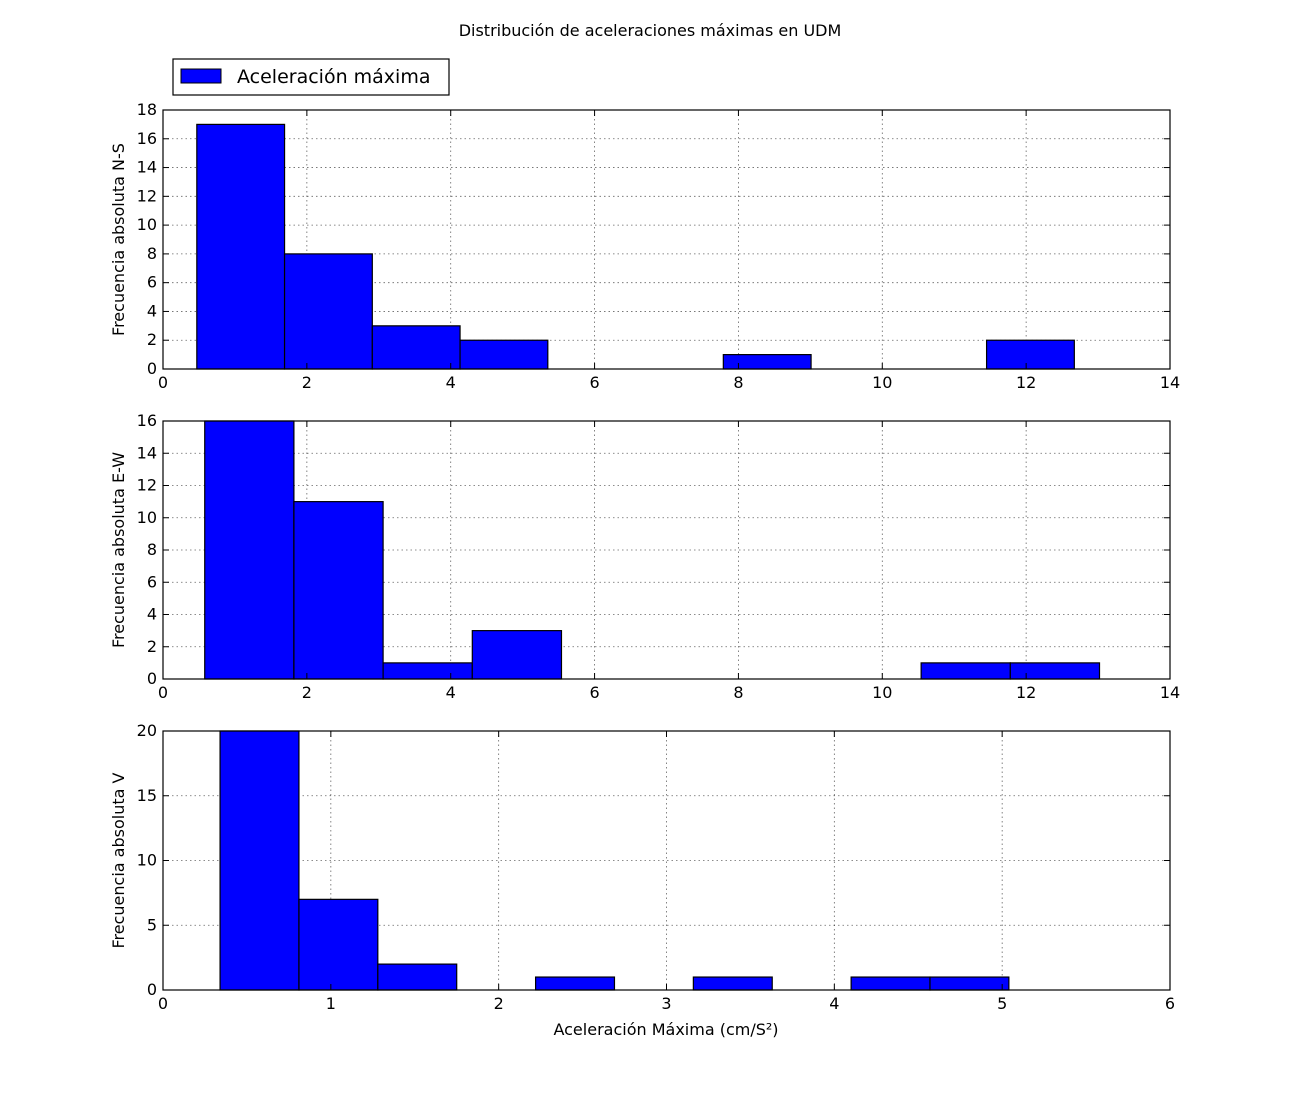 The width and height of the screenshot is (1300, 1100). I want to click on legend-swatch, so click(201, 76).